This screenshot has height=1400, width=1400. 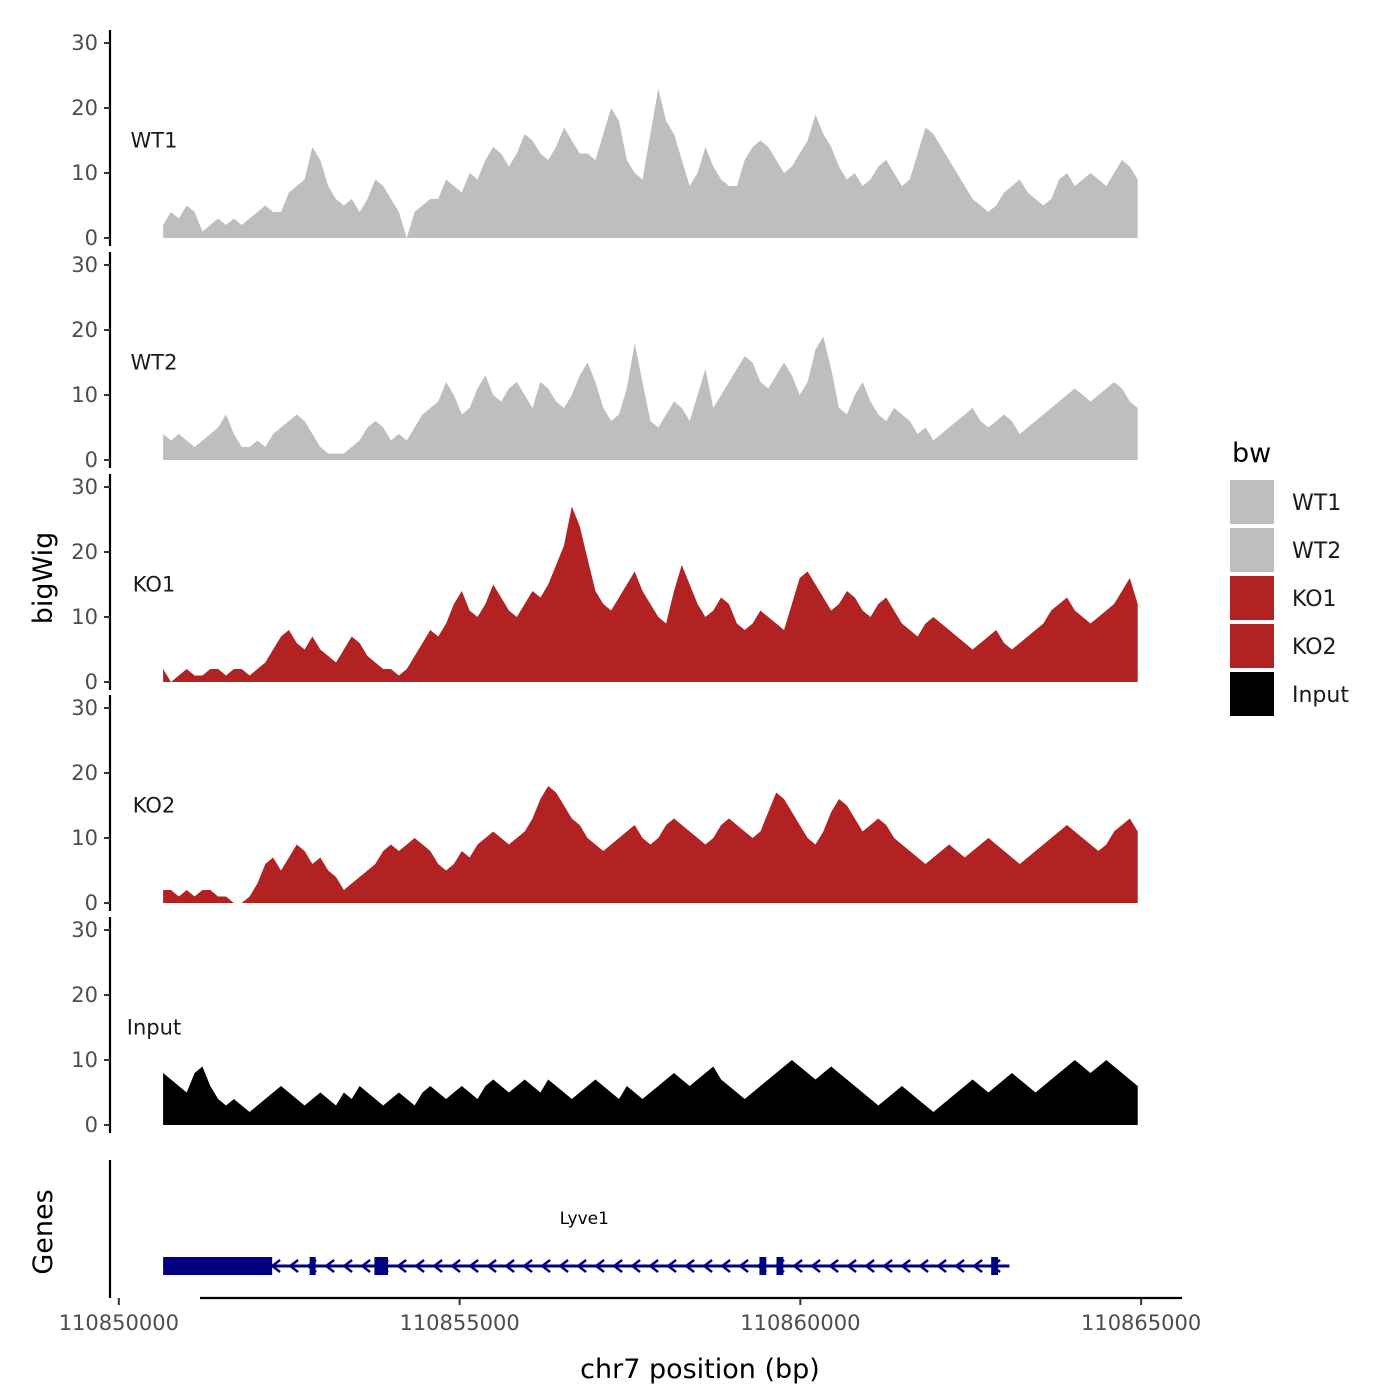 I want to click on legend-key-ko1, so click(x=1252, y=598).